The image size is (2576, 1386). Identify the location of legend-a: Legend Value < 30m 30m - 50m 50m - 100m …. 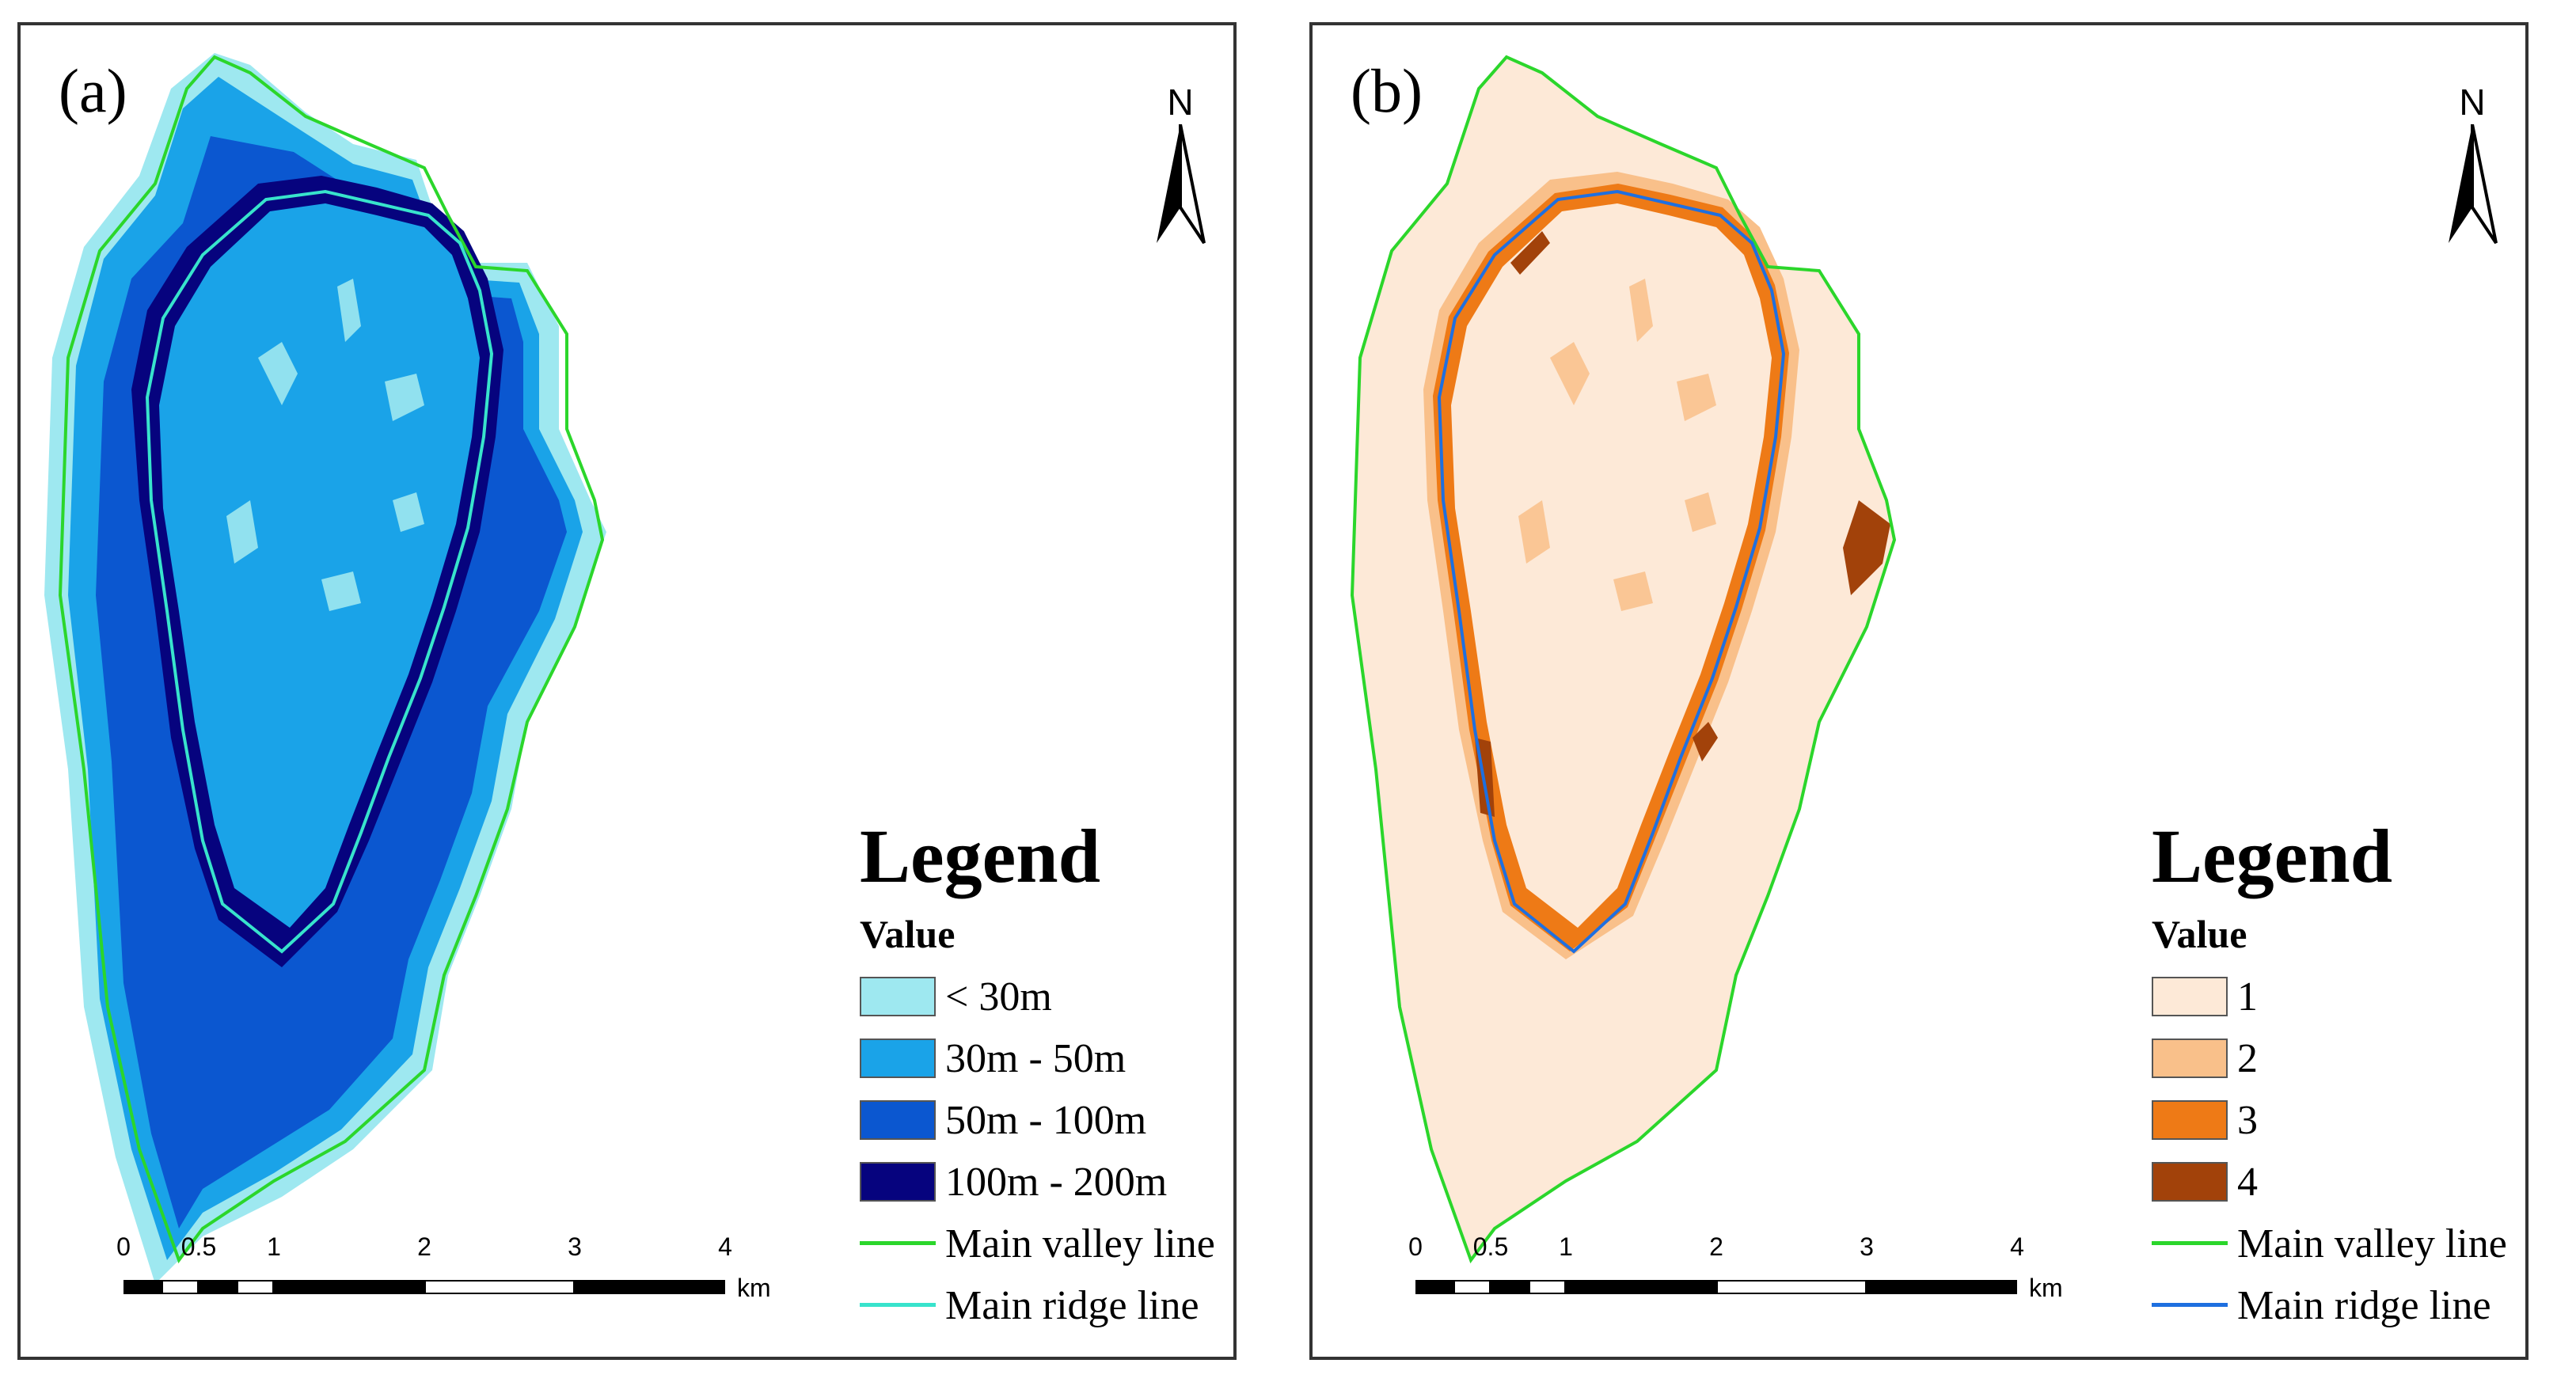
(1046, 1076).